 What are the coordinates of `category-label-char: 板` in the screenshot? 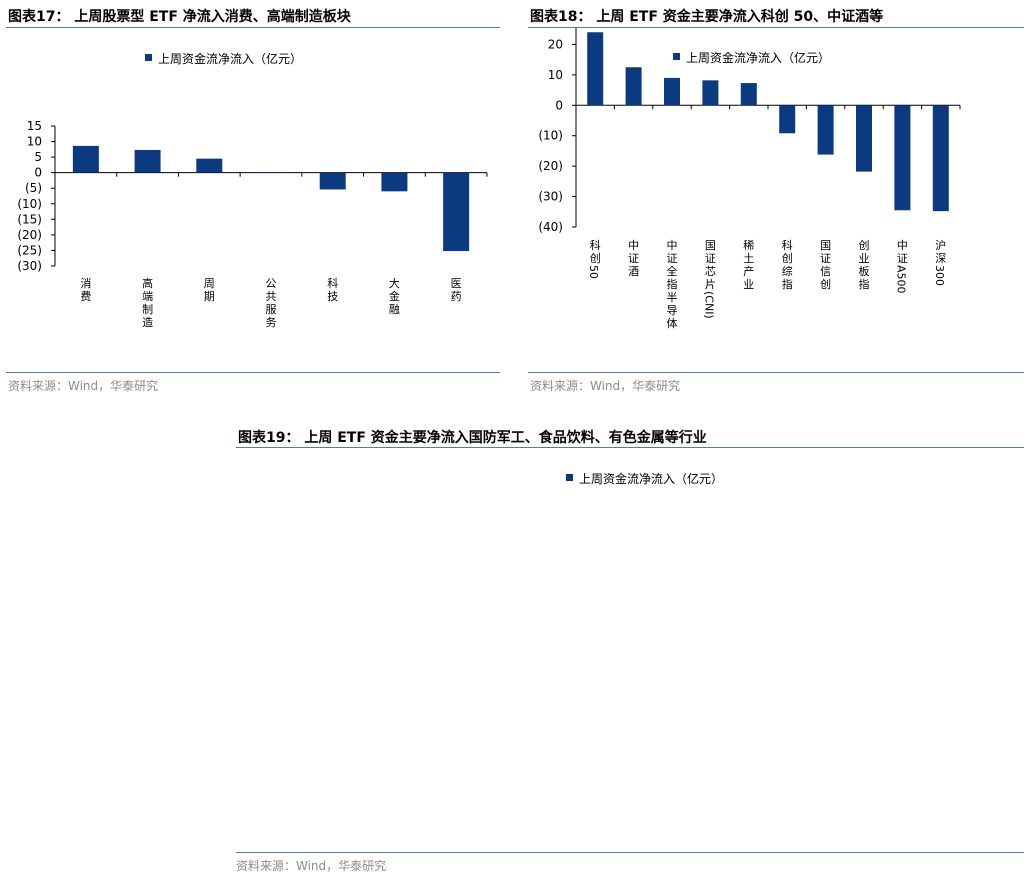 It's located at (864, 271).